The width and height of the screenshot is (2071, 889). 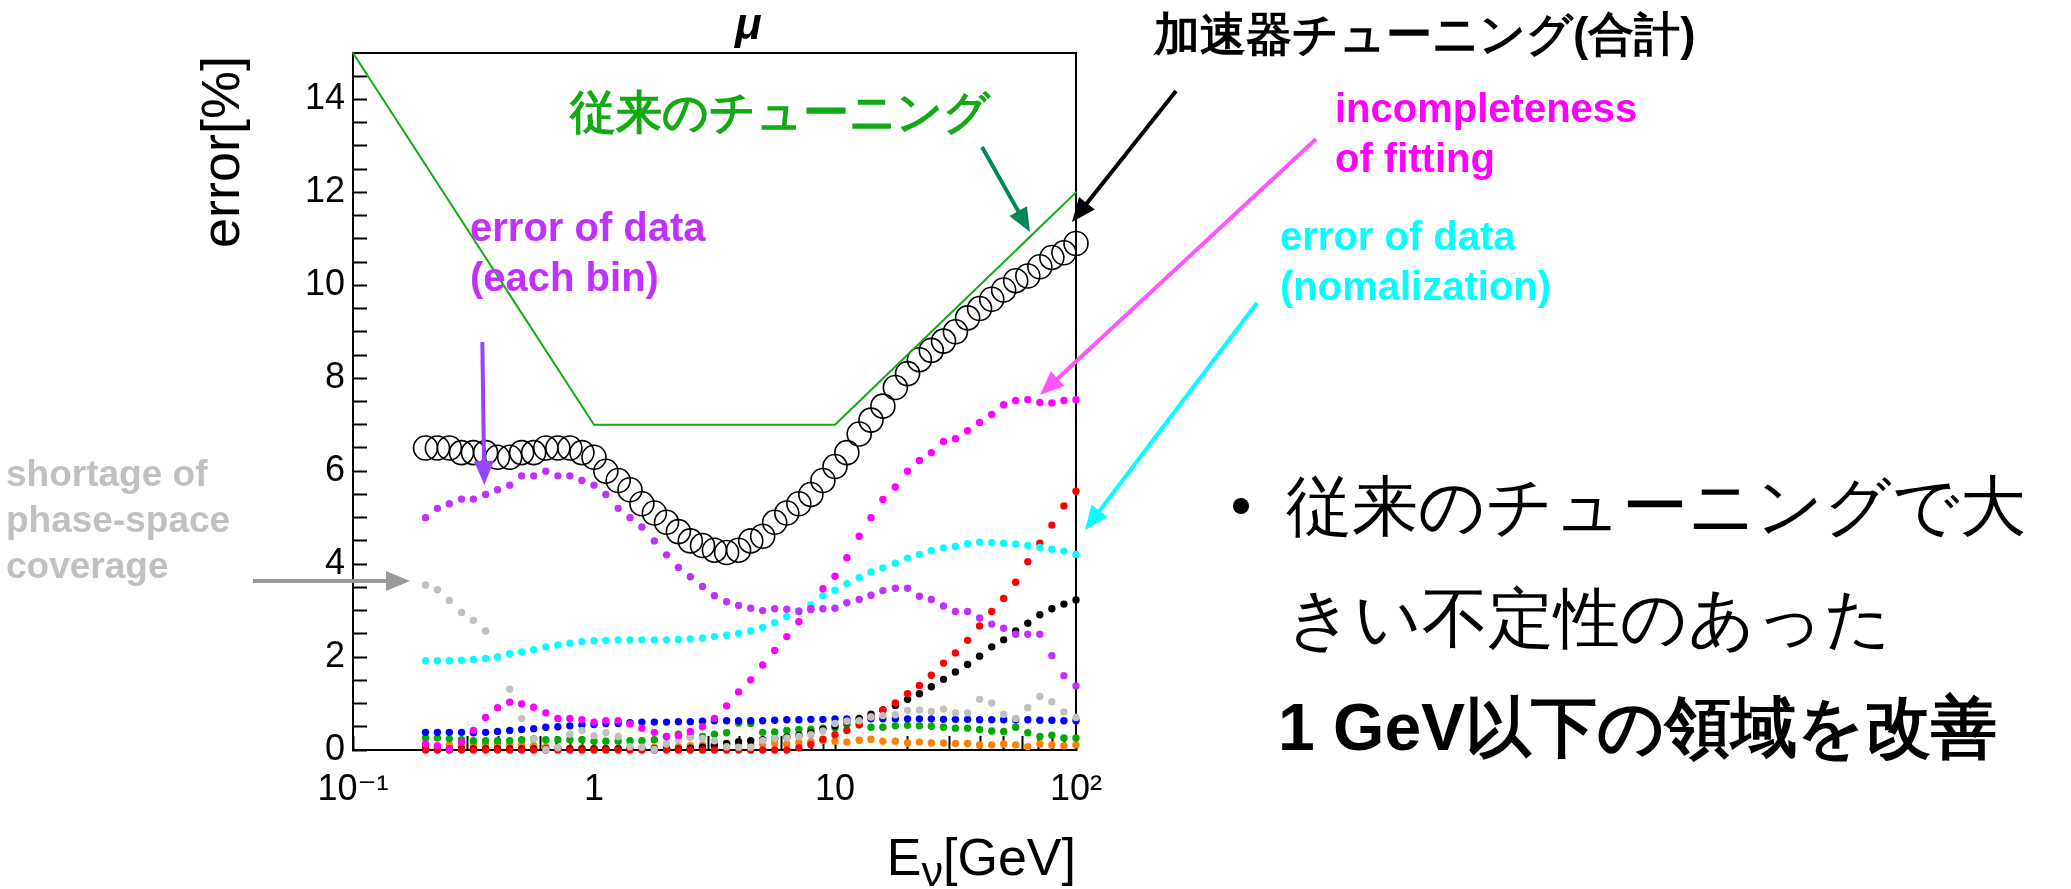 What do you see at coordinates (780, 112) in the screenshot?
I see `text: 従来のチューニング` at bounding box center [780, 112].